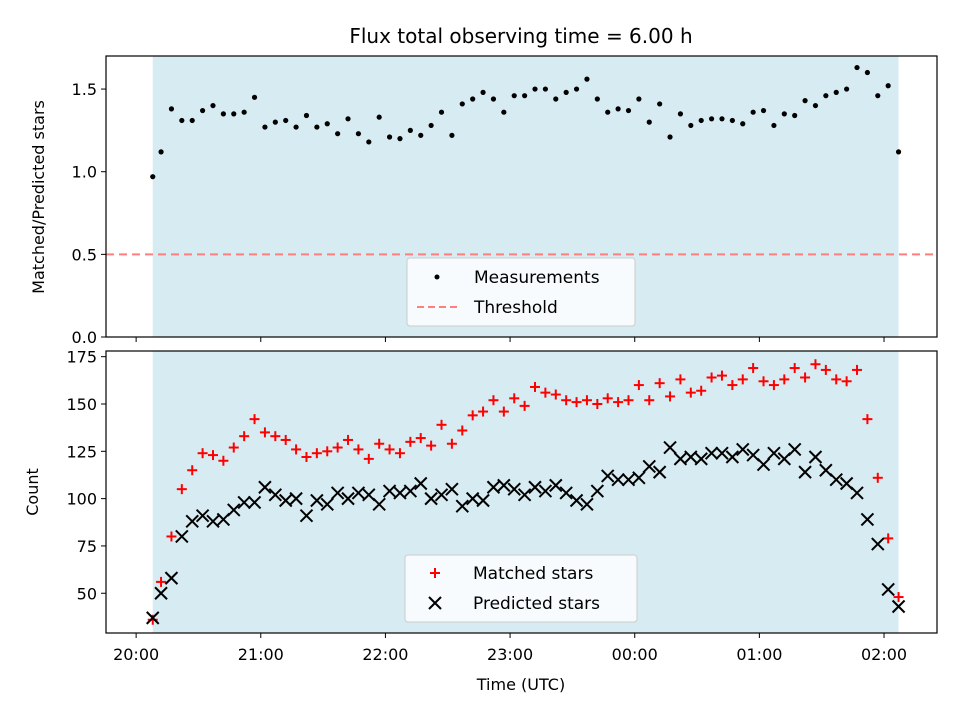 This screenshot has height=720, width=960. I want to click on bottom-legend-box, so click(521, 588).